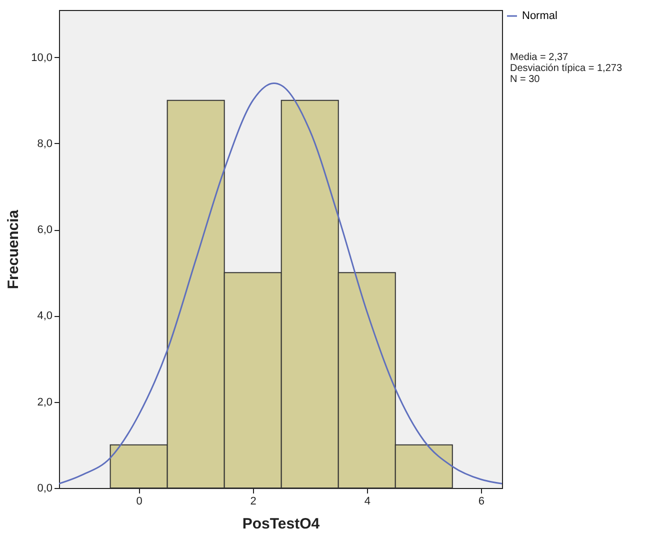  What do you see at coordinates (41, 58) in the screenshot?
I see `y-tick-label: 10,0` at bounding box center [41, 58].